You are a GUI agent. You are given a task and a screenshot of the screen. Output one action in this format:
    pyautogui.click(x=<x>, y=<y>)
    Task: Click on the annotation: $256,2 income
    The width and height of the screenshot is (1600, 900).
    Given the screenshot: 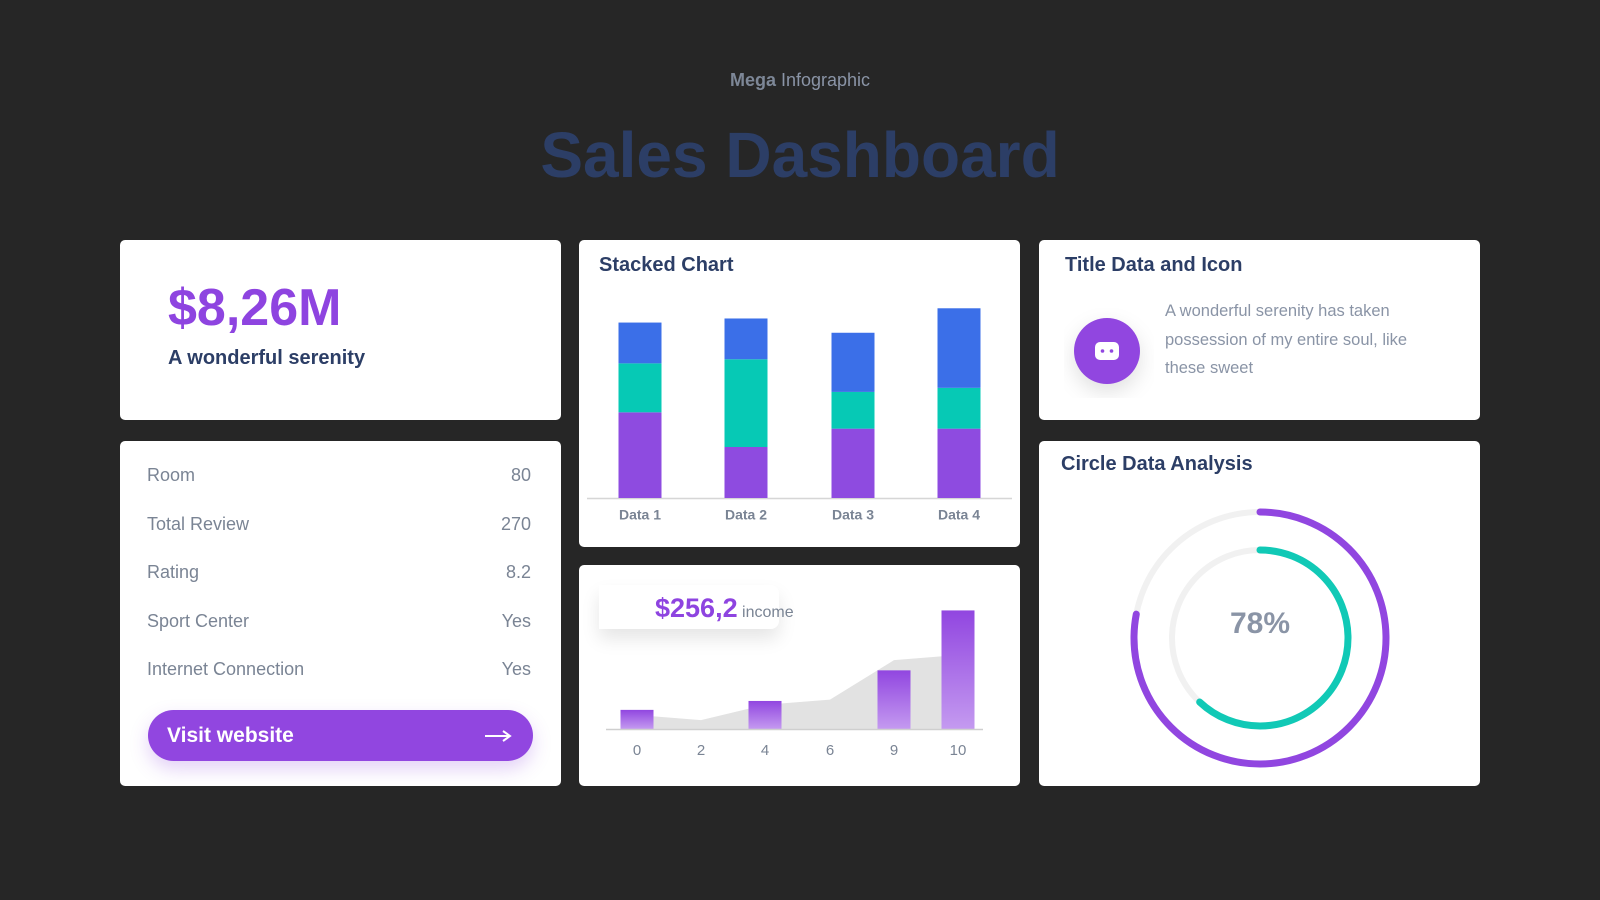 What is the action you would take?
    pyautogui.click(x=724, y=608)
    